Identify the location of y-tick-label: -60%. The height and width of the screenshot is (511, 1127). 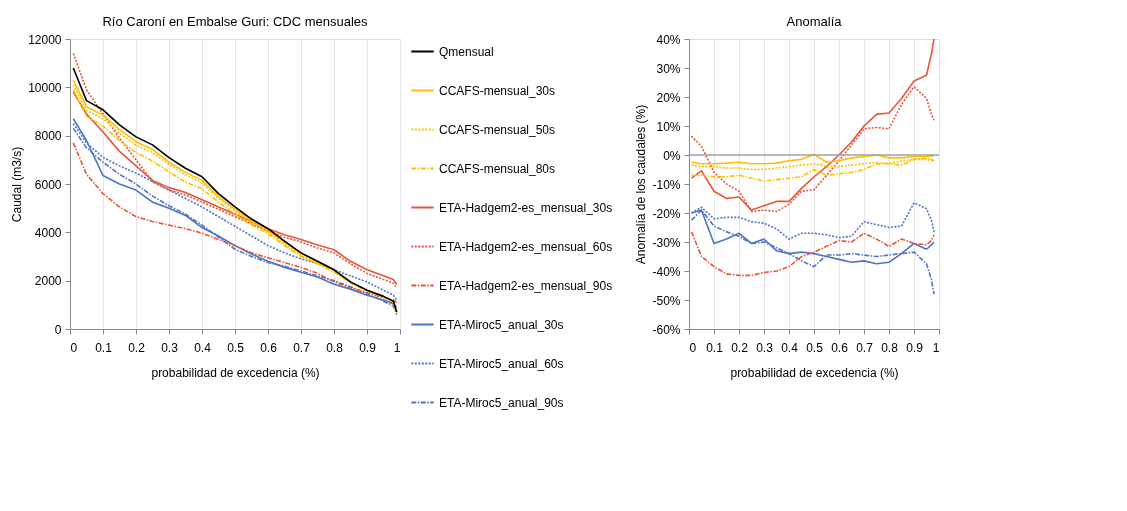
(666, 329).